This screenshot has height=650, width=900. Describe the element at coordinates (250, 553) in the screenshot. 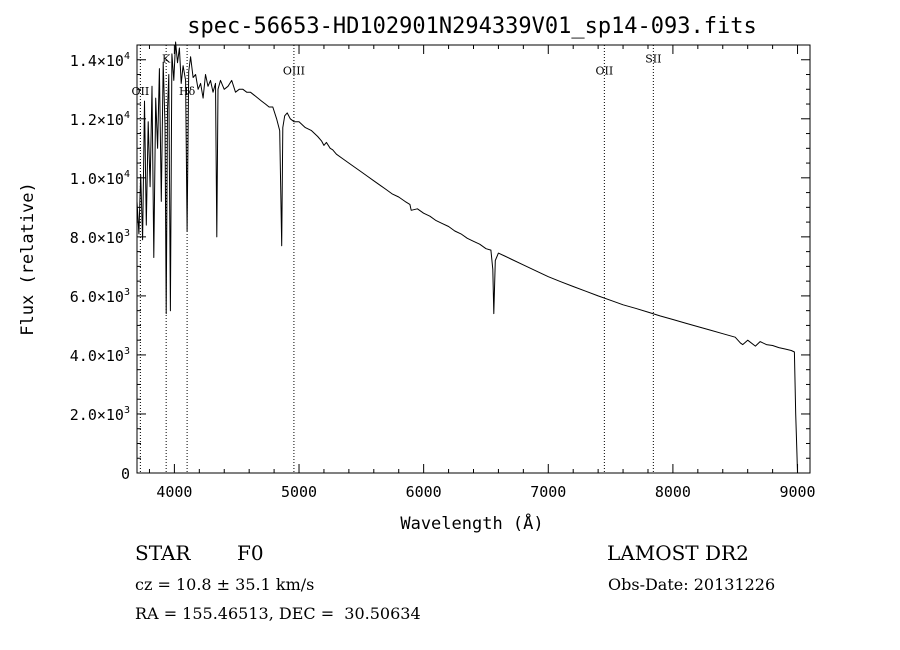

I see `spectral-subclass: F0` at that location.